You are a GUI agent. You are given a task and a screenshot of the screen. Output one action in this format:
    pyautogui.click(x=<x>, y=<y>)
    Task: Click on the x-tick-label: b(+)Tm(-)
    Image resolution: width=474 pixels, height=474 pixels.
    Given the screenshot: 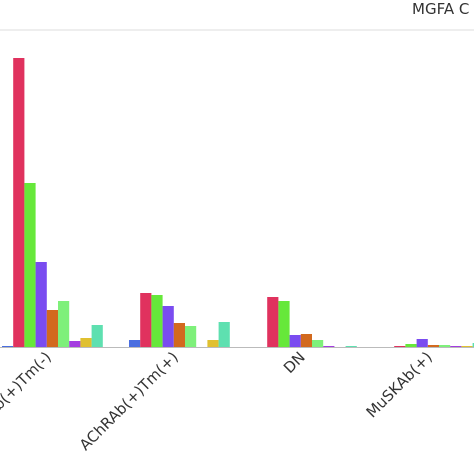 What is the action you would take?
    pyautogui.click(x=27, y=381)
    